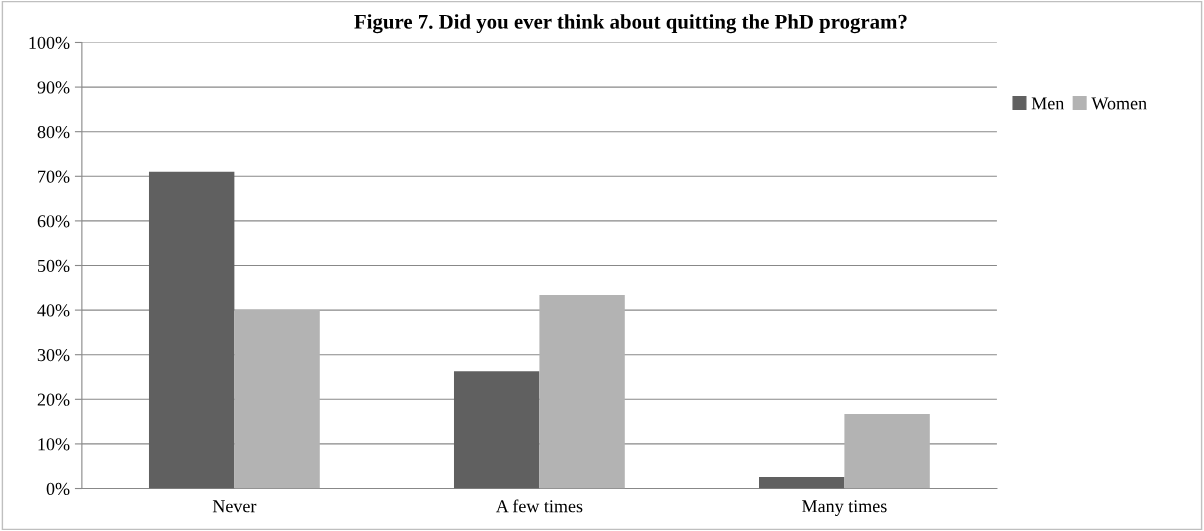 Image resolution: width=1204 pixels, height=531 pixels. Describe the element at coordinates (54, 176) in the screenshot. I see `y-tick-label: 70%` at that location.